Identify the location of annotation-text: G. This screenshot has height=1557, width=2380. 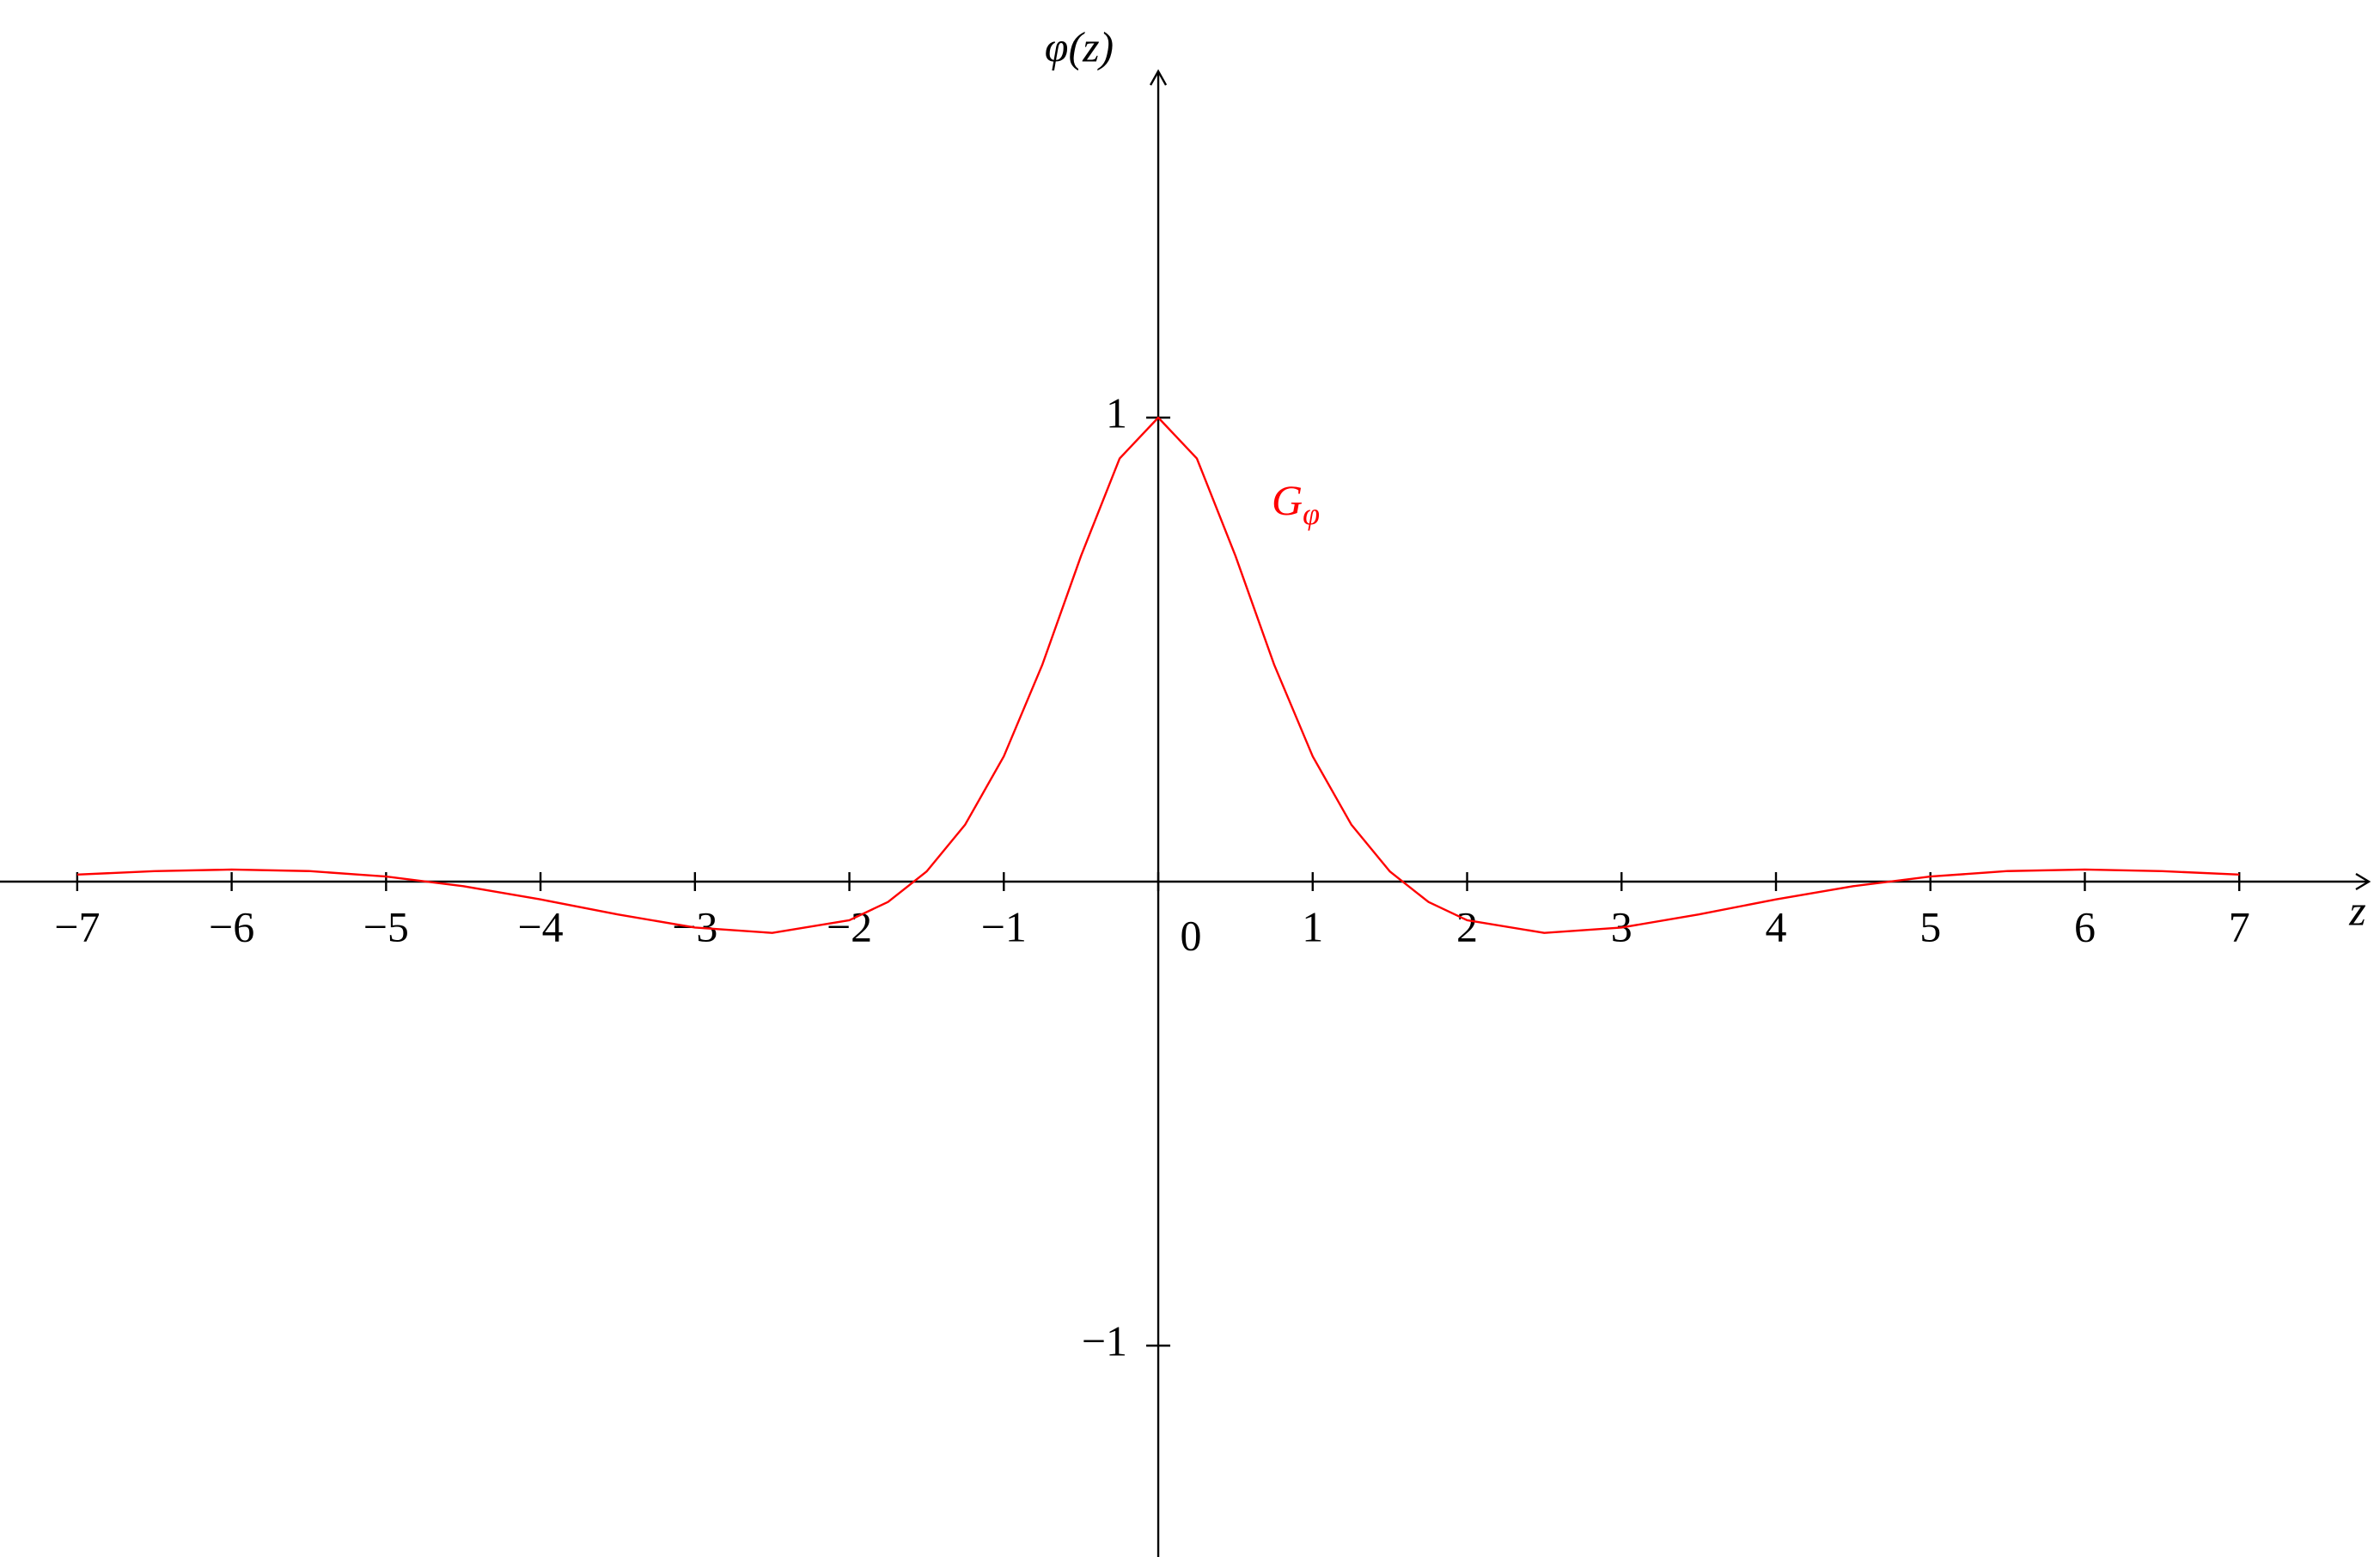
(1288, 500).